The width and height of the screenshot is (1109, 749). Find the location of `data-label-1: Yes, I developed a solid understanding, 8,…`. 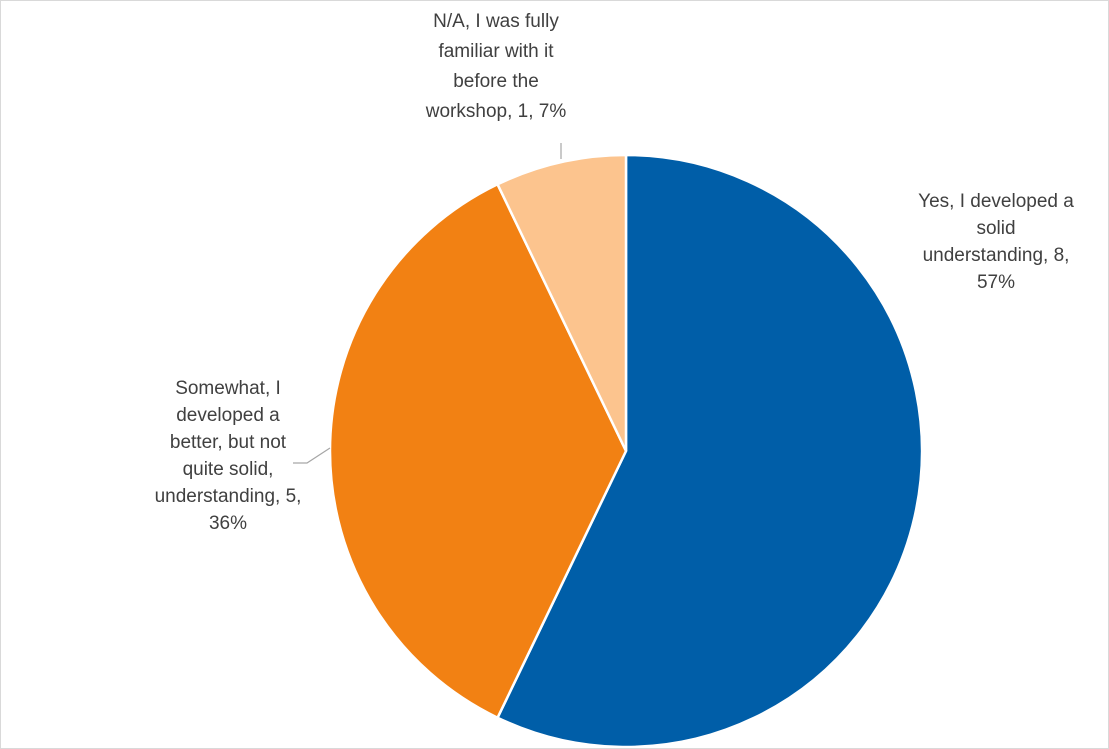

data-label-1: Yes, I developed a solid understanding, 8,… is located at coordinates (996, 242).